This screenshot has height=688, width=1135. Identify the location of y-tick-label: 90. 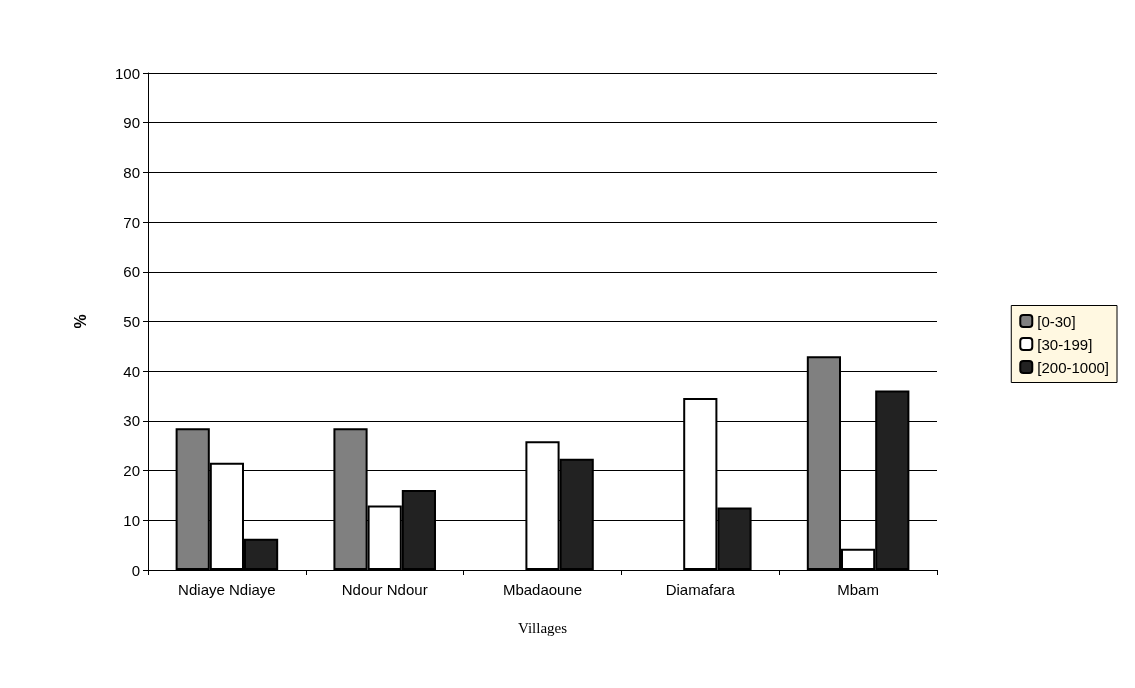
(131, 123).